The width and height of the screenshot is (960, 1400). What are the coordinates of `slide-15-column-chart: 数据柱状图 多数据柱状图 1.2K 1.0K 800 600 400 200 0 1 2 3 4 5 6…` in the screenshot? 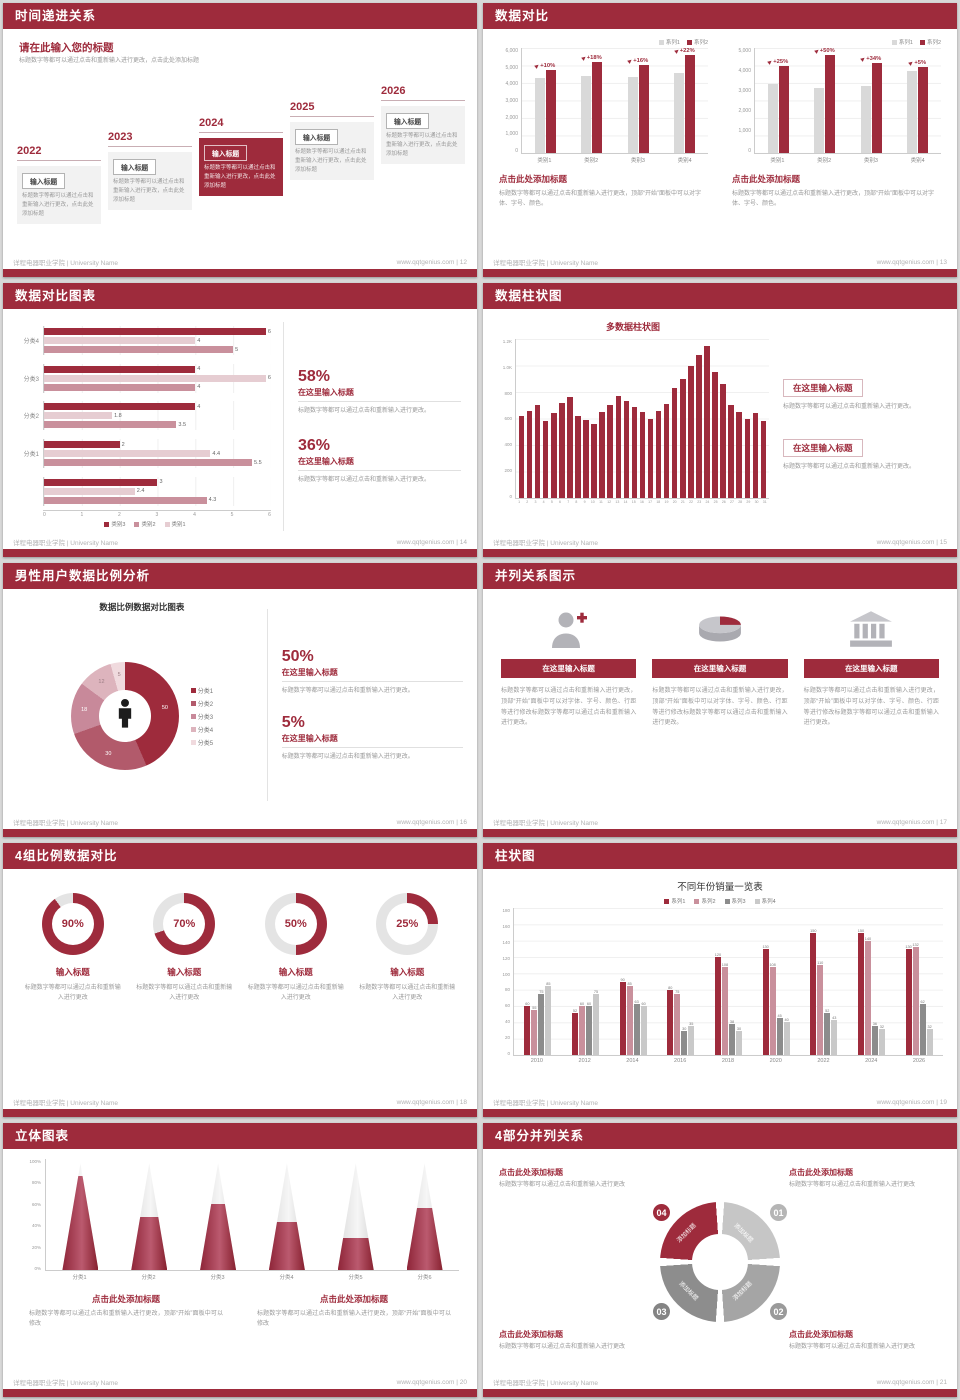 It's located at (720, 420).